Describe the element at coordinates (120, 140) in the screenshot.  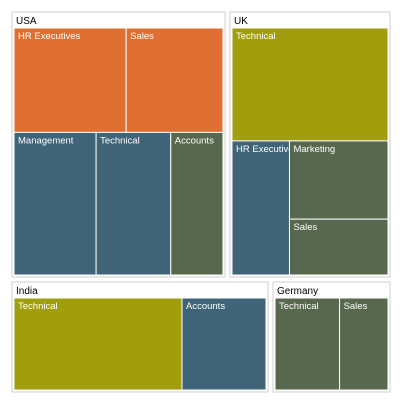
I see `leaf-label-usa-technical: Technical` at that location.